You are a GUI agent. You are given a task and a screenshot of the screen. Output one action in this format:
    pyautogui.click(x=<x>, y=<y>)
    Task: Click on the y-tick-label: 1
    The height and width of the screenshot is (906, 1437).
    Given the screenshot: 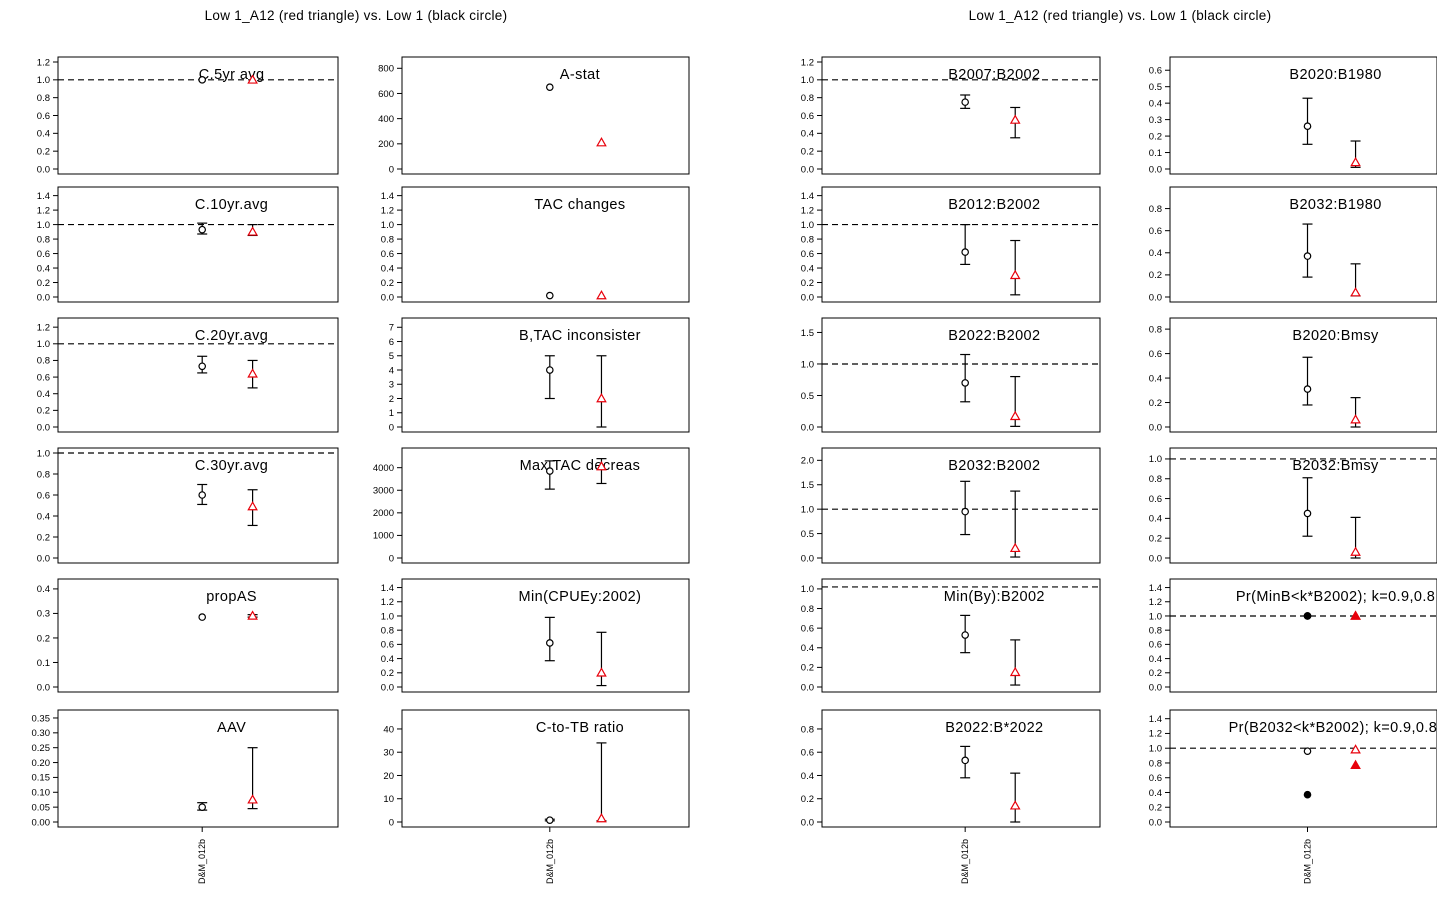 What is the action you would take?
    pyautogui.click(x=391, y=413)
    